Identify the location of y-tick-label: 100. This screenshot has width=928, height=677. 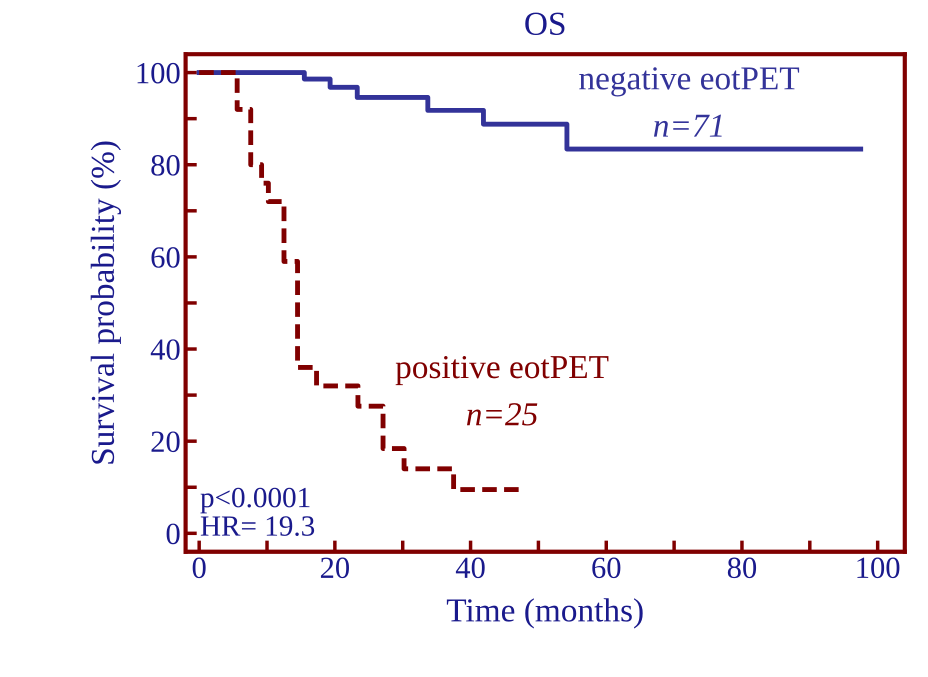
(159, 73).